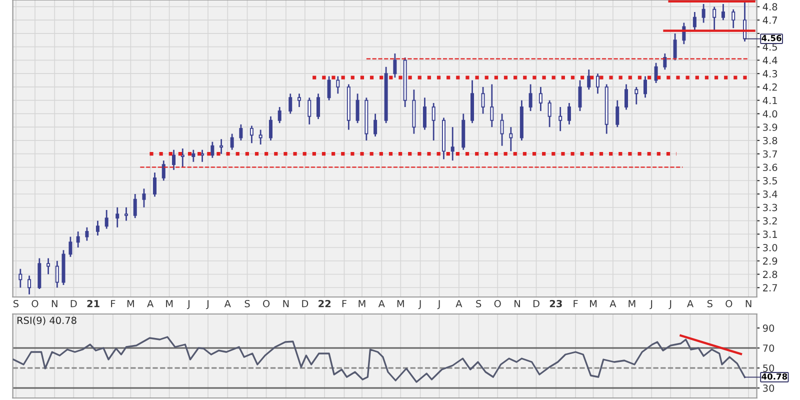 The height and width of the screenshot is (400, 800). What do you see at coordinates (770, 180) in the screenshot?
I see `y-tick-label: 3.5` at bounding box center [770, 180].